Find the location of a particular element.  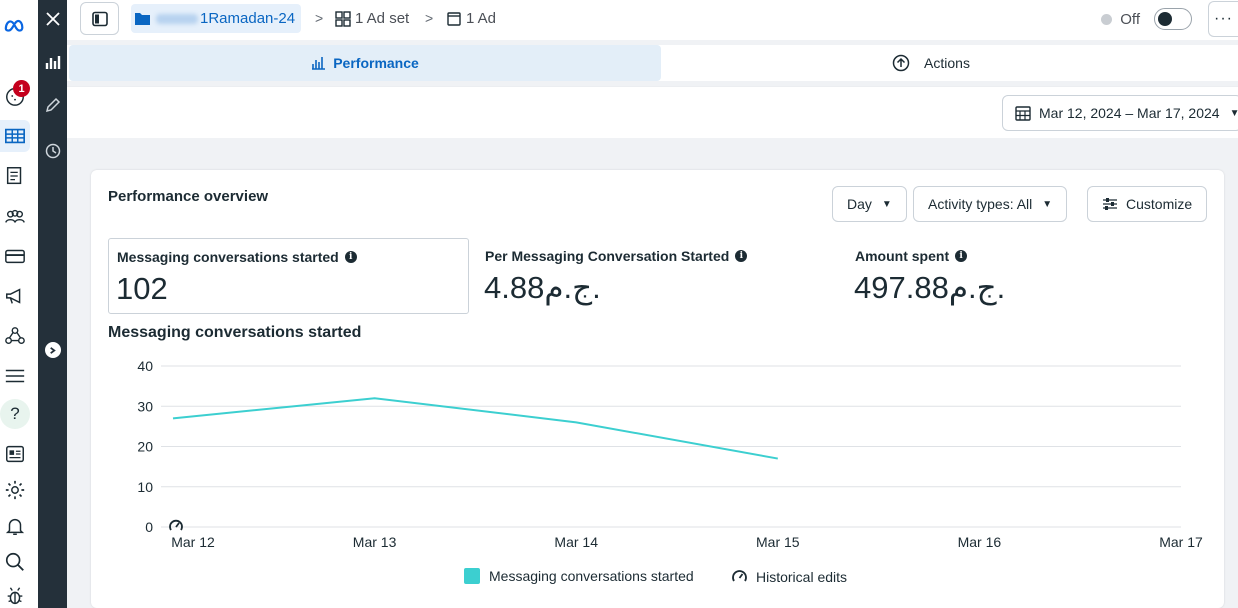

x-tick-label: Mar 15 is located at coordinates (778, 542).